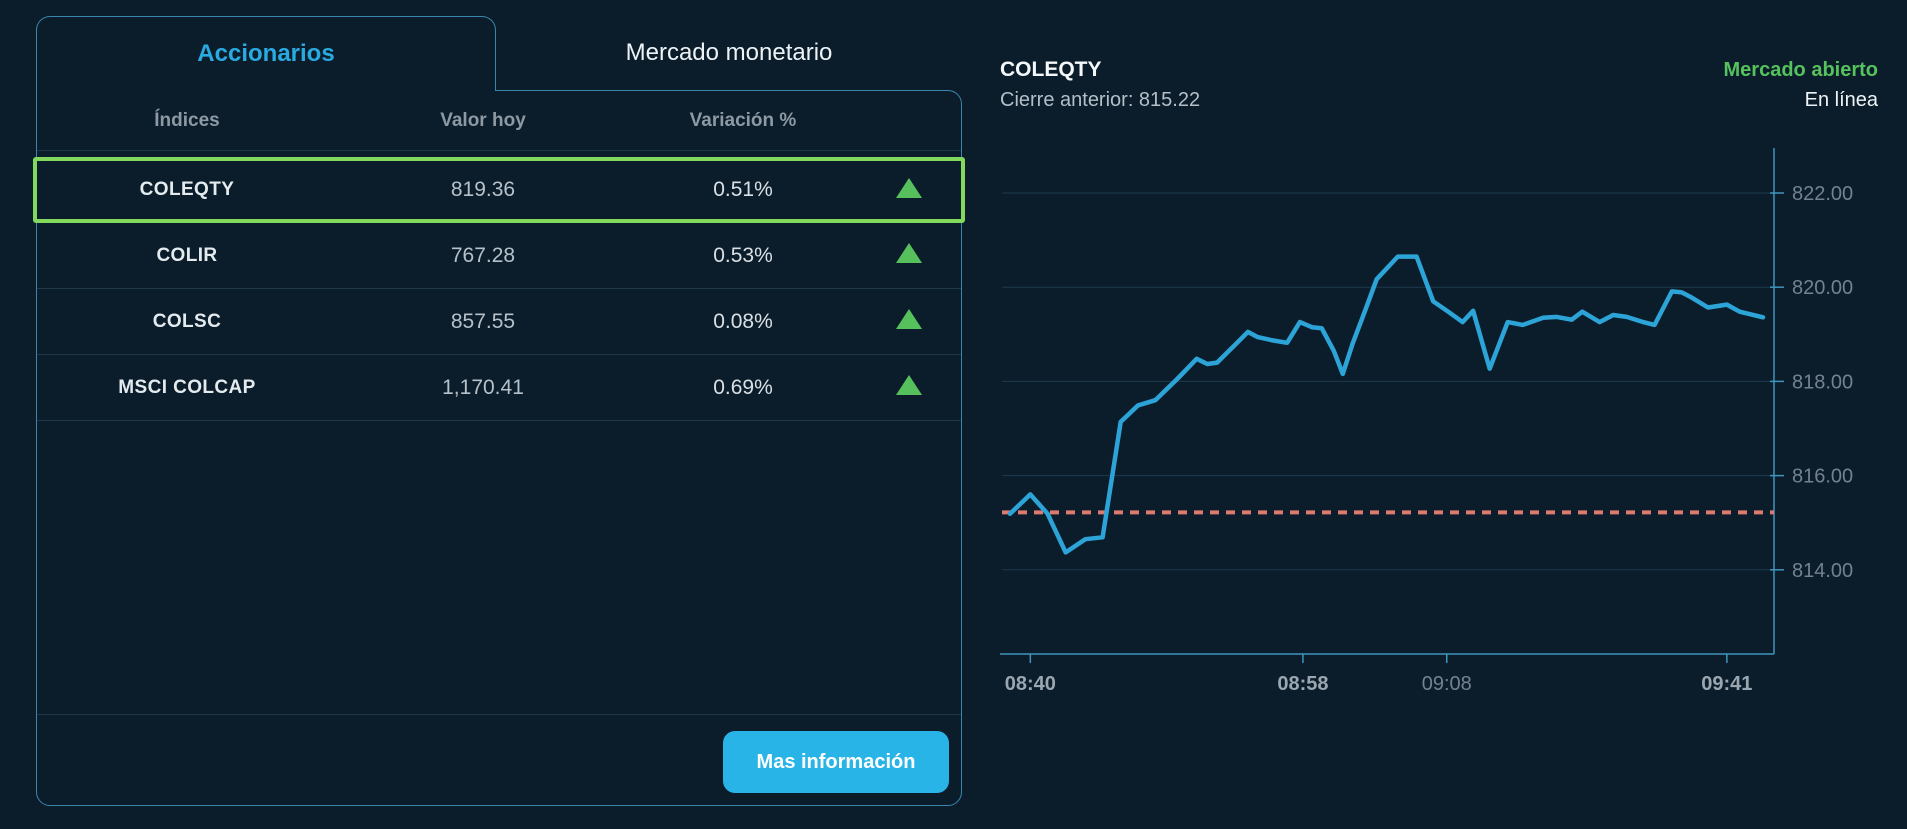 This screenshot has height=829, width=1907. I want to click on table-row-colir: COLIR 767.28 0.53%, so click(499, 256).